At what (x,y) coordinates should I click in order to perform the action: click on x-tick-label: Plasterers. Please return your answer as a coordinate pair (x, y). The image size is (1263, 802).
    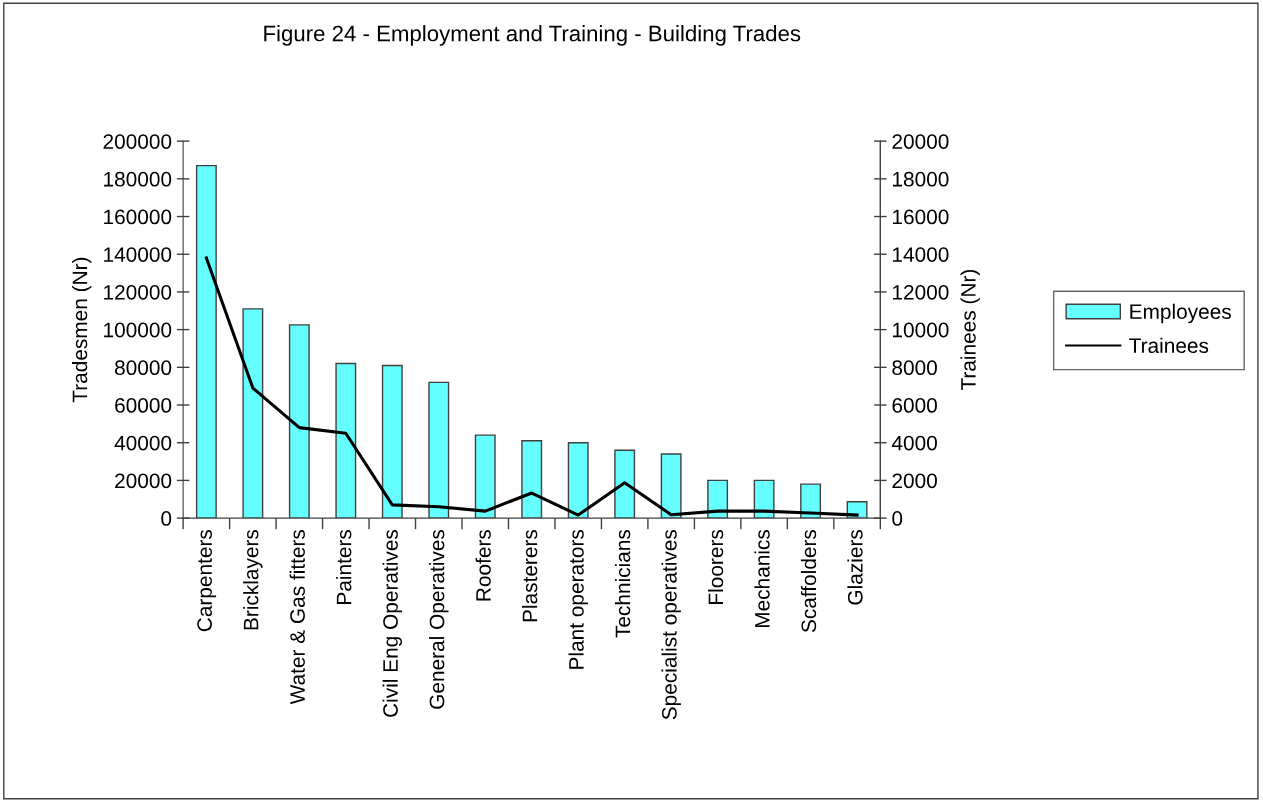
    Looking at the image, I should click on (530, 575).